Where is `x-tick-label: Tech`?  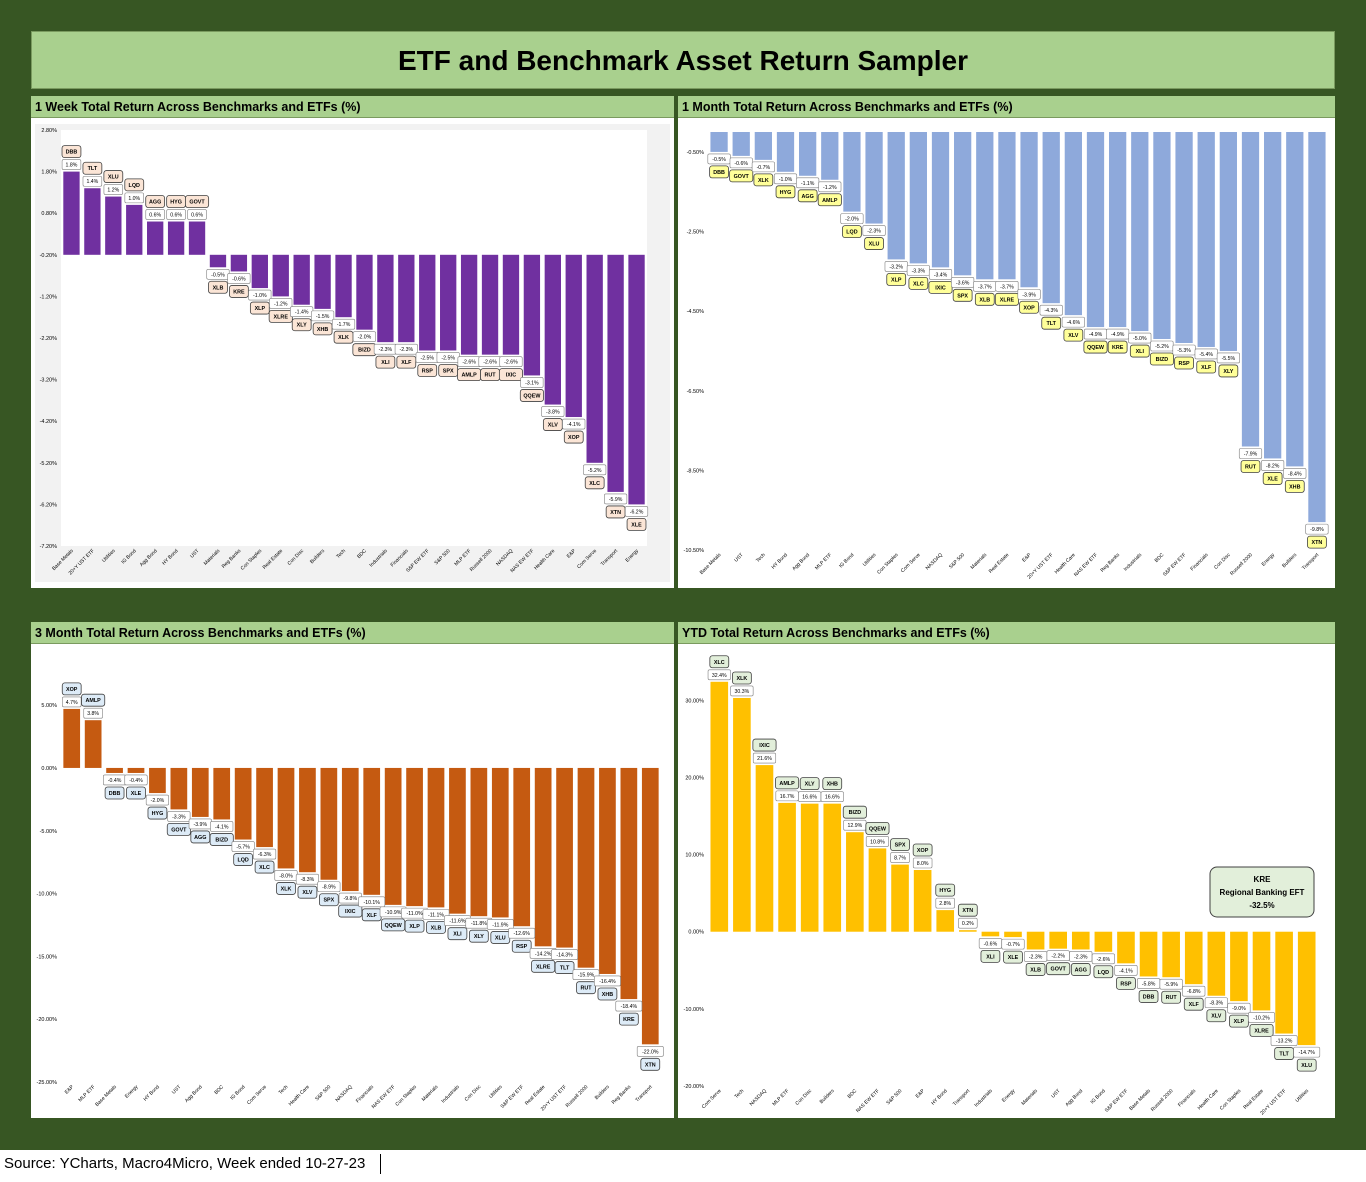
x-tick-label: Tech is located at coordinates (761, 558).